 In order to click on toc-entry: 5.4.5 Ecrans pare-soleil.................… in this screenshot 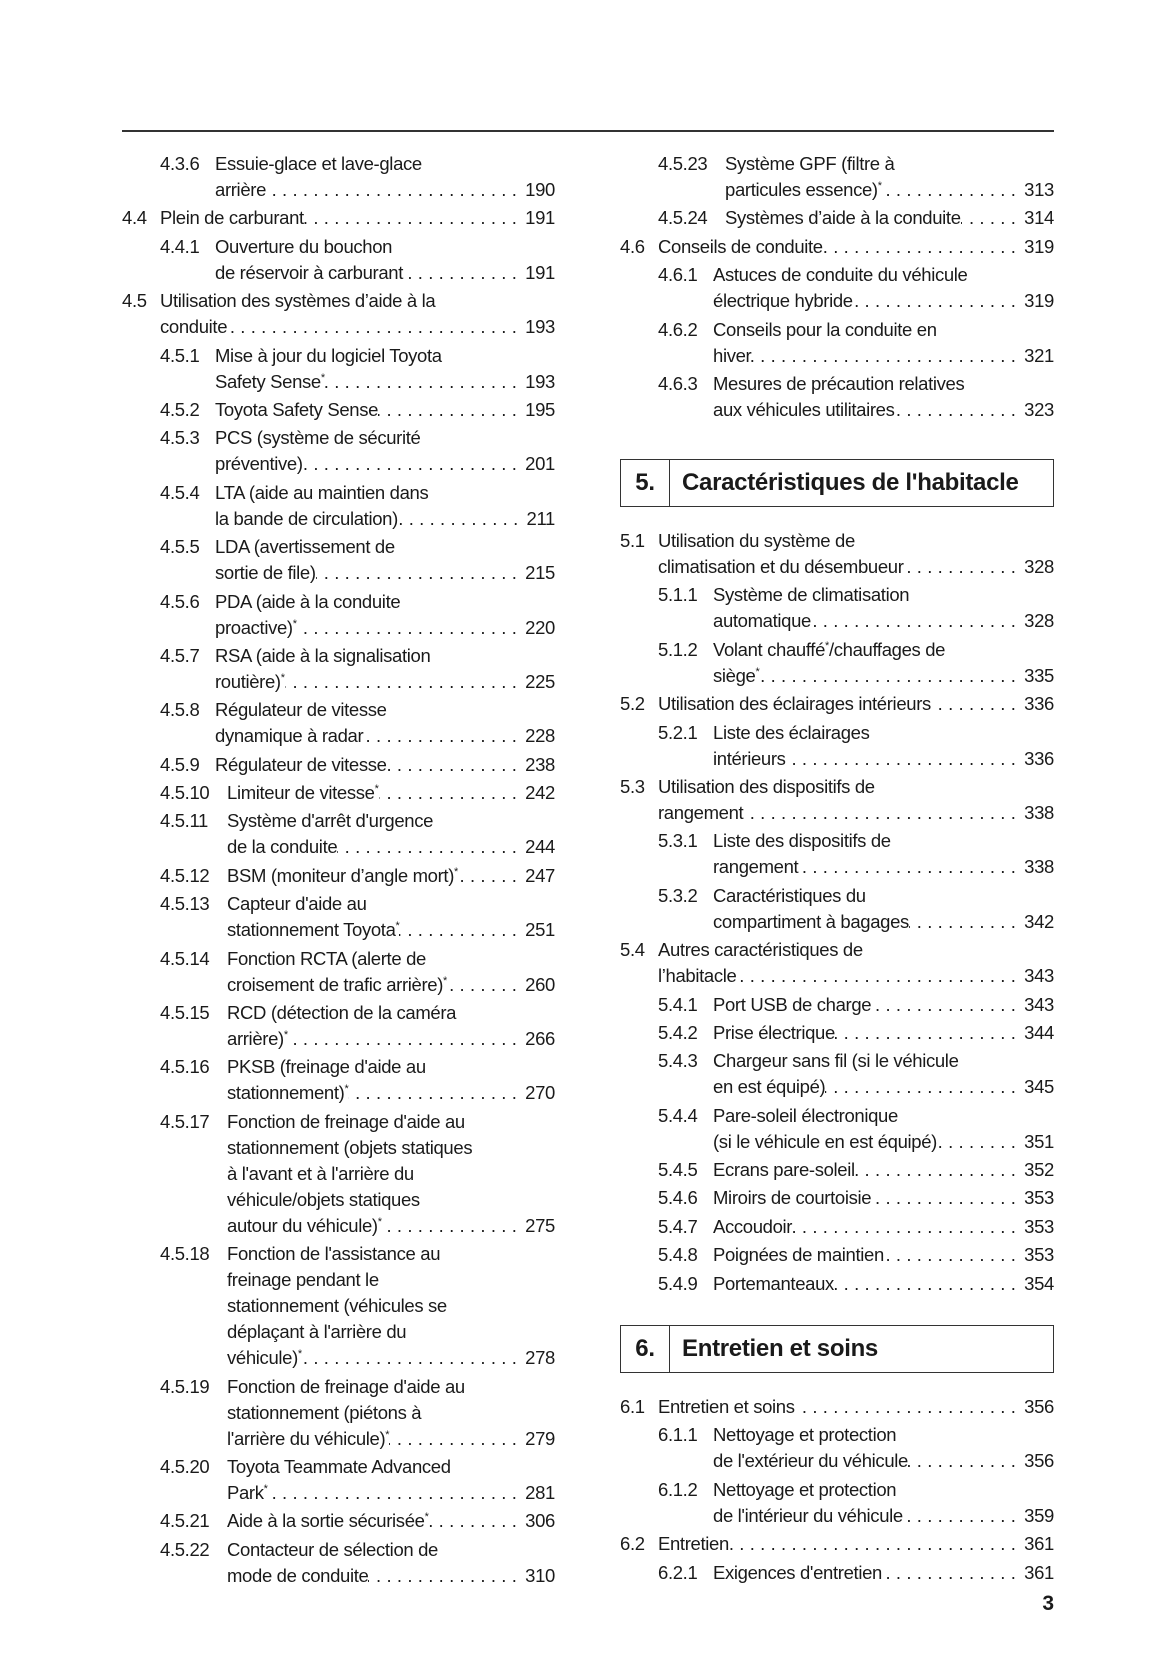, I will do `click(856, 1170)`.